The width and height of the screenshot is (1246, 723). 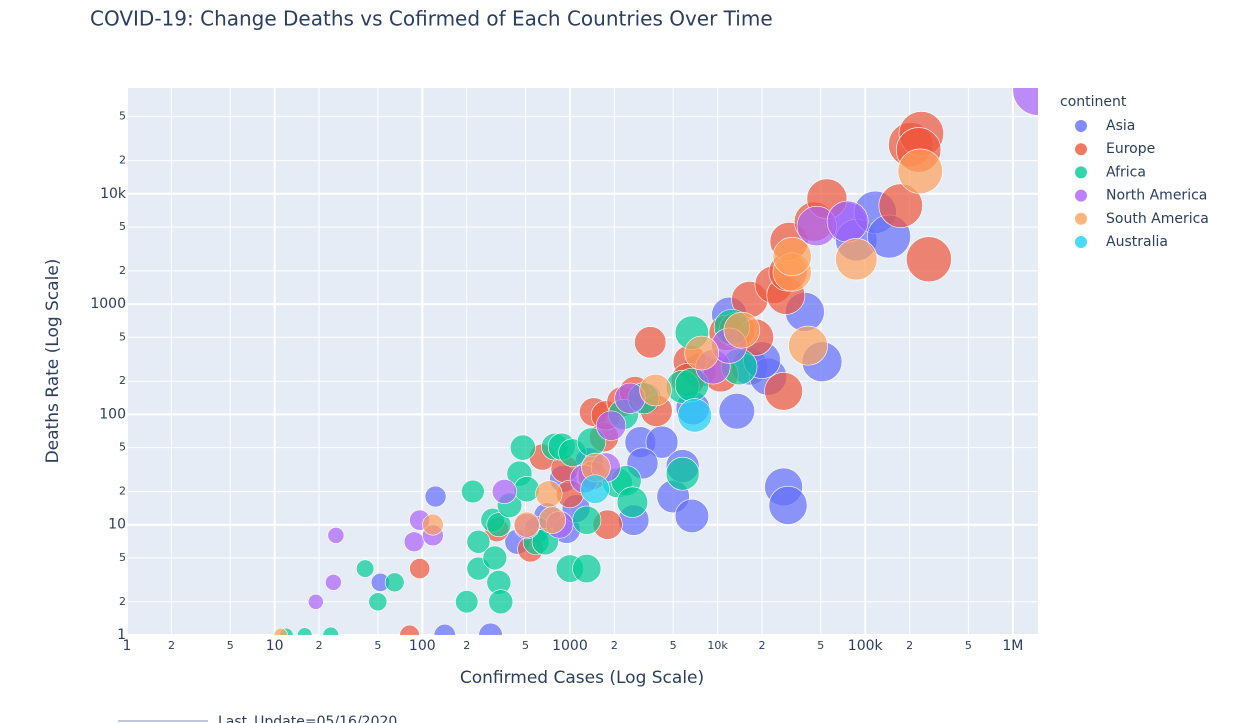 I want to click on y-tick-label: 100, so click(x=112, y=414).